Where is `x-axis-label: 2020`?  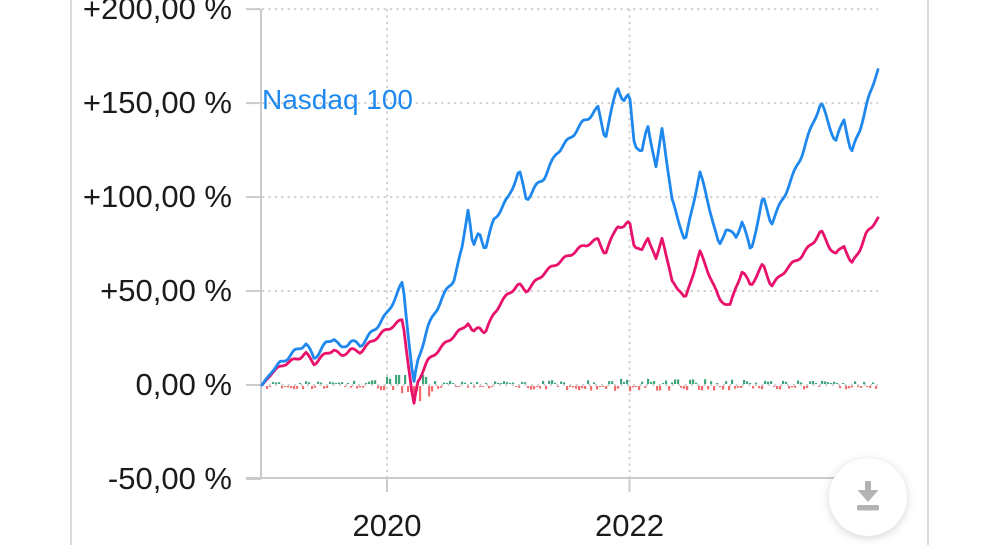
x-axis-label: 2020 is located at coordinates (387, 525).